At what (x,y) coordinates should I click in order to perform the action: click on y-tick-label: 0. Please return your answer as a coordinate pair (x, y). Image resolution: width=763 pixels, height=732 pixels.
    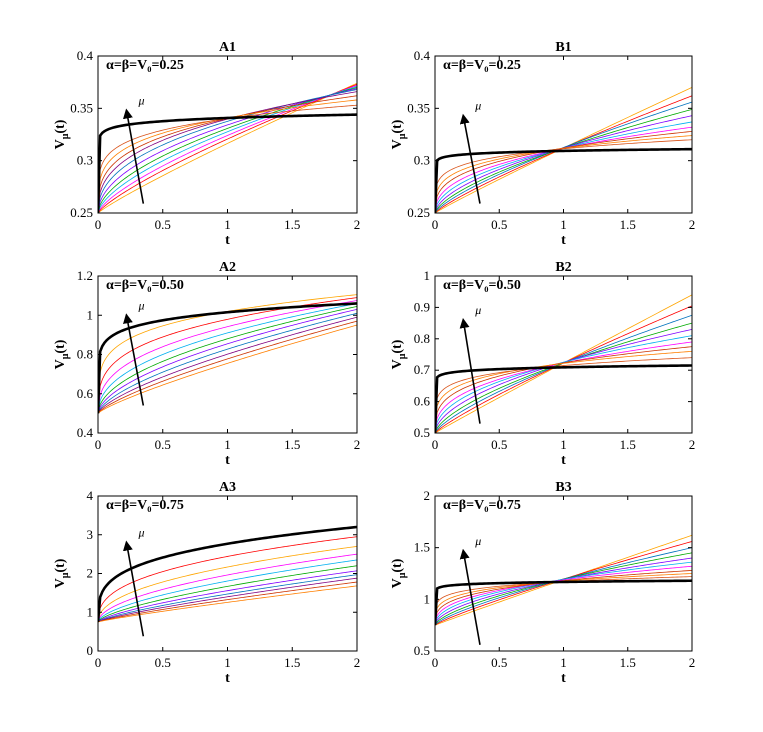
    Looking at the image, I should click on (90, 650).